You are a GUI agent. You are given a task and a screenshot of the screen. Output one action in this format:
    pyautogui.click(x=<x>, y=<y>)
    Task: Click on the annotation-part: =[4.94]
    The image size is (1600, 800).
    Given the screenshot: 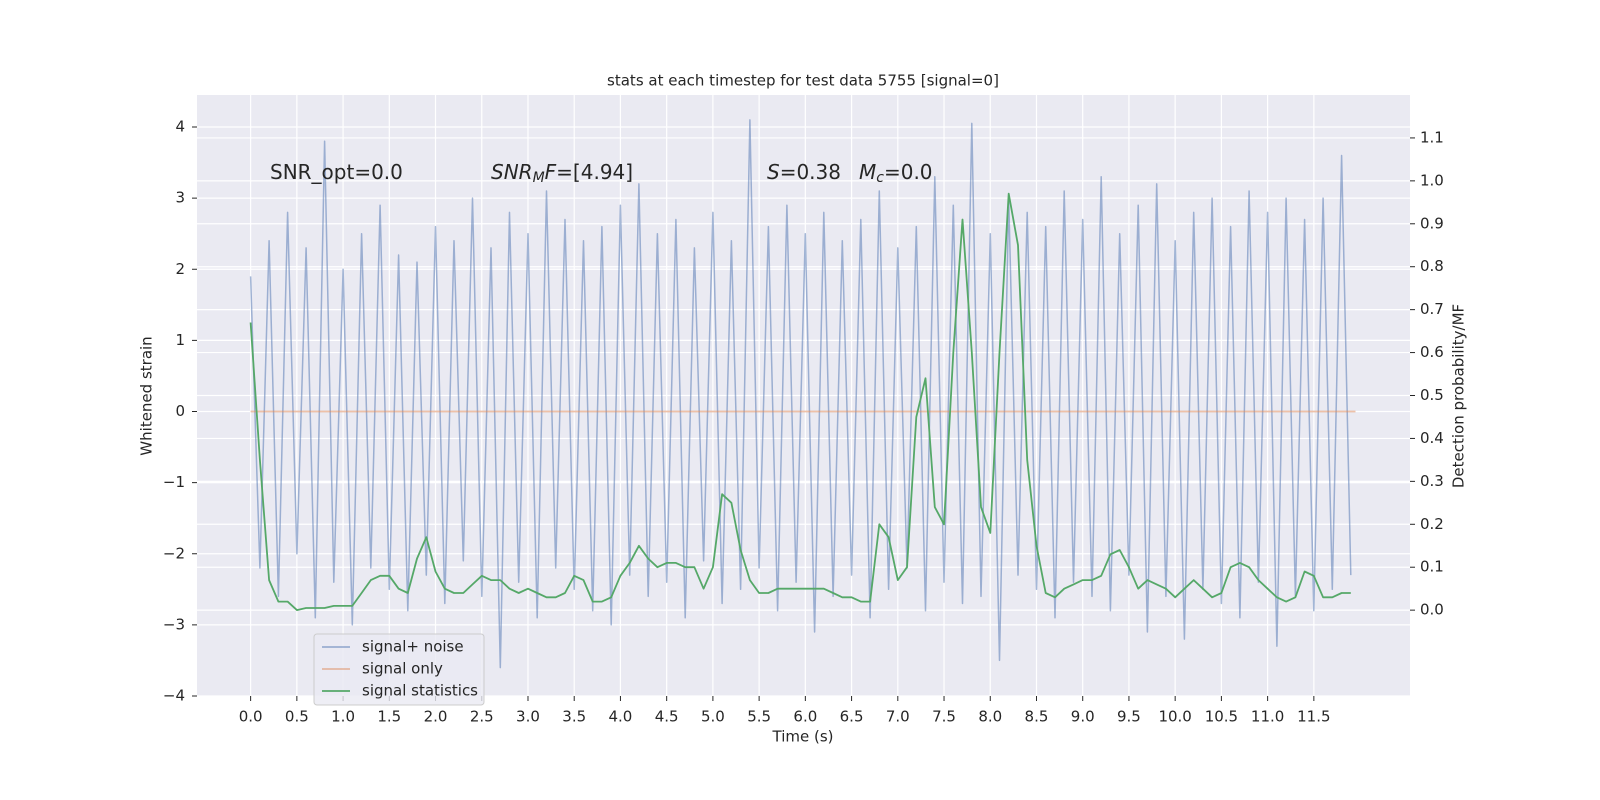 What is the action you would take?
    pyautogui.click(x=594, y=172)
    